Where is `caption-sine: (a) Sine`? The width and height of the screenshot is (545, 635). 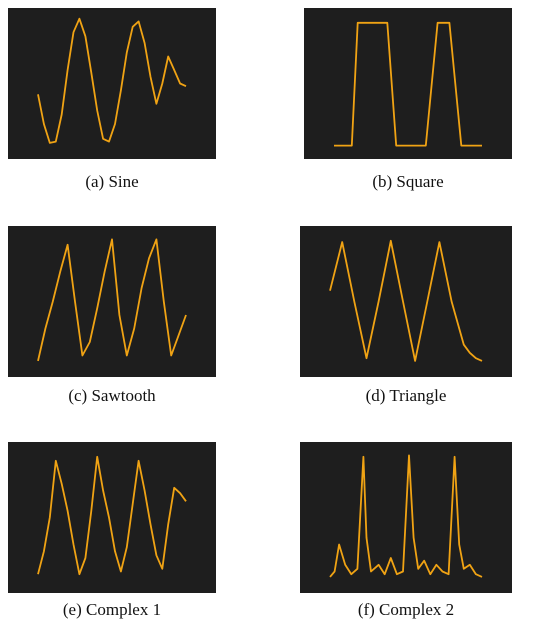
caption-sine: (a) Sine is located at coordinates (112, 181).